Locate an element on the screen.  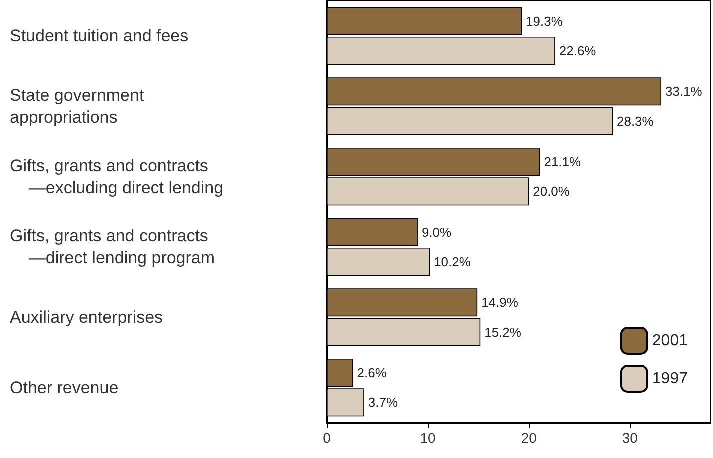
data-label: 9.0% is located at coordinates (437, 232).